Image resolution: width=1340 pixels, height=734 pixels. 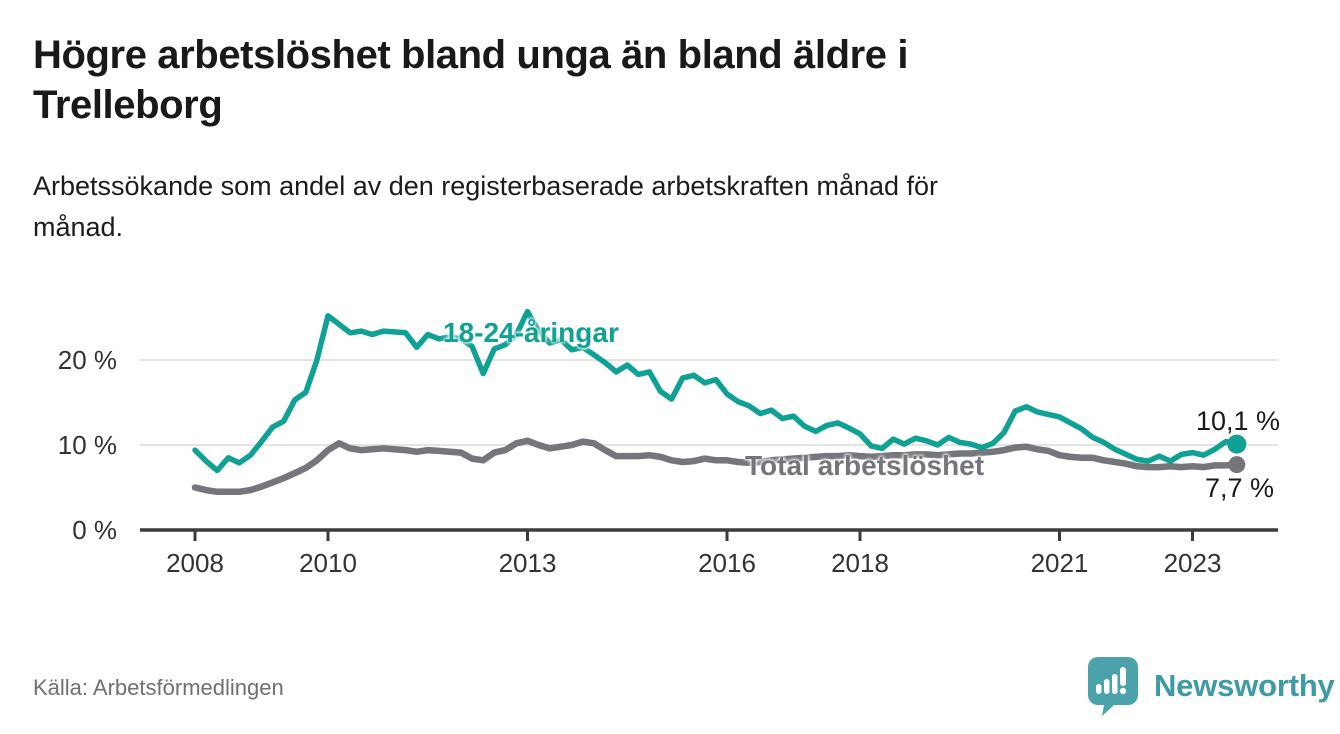 What do you see at coordinates (1240, 488) in the screenshot?
I see `end-value-label-total: 7,7 %` at bounding box center [1240, 488].